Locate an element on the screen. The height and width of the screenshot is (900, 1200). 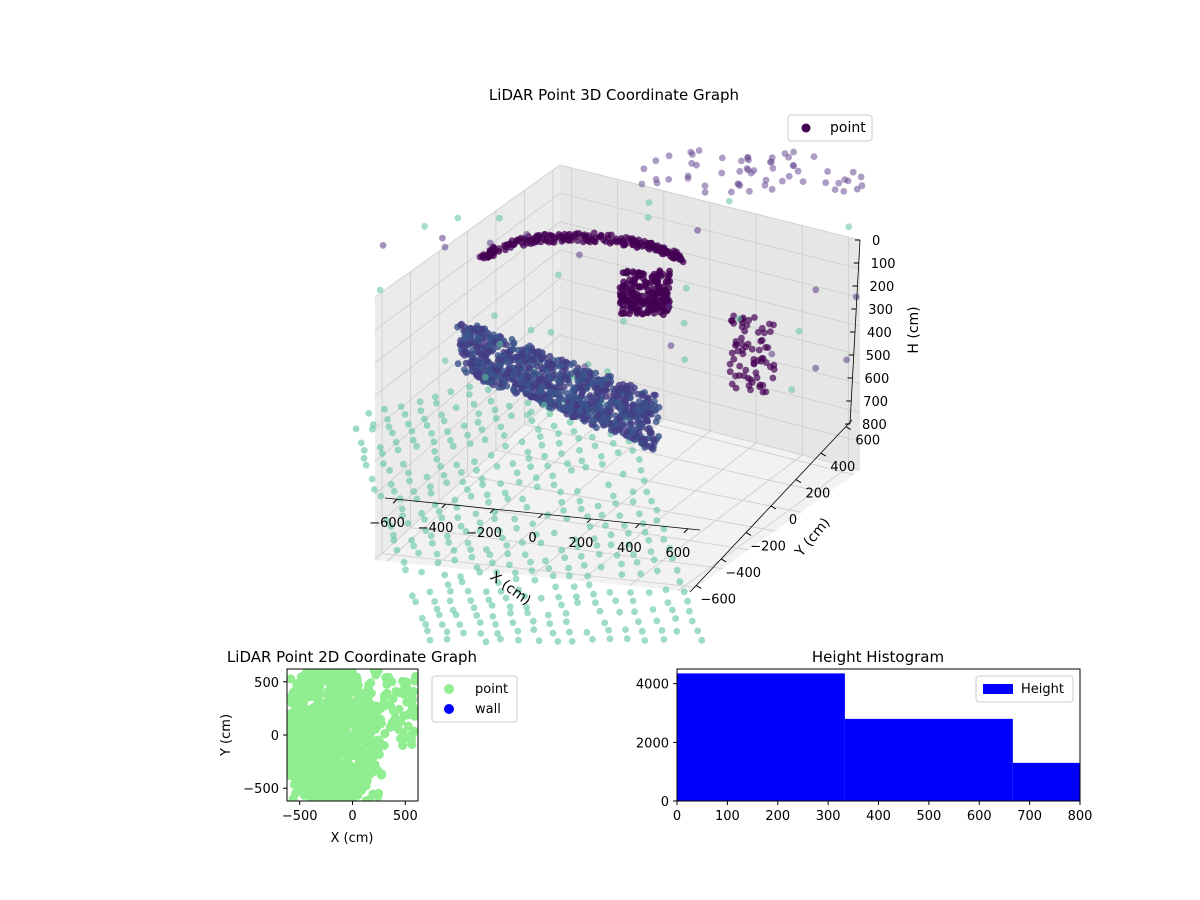
legend-2d: point wall is located at coordinates (474, 699).